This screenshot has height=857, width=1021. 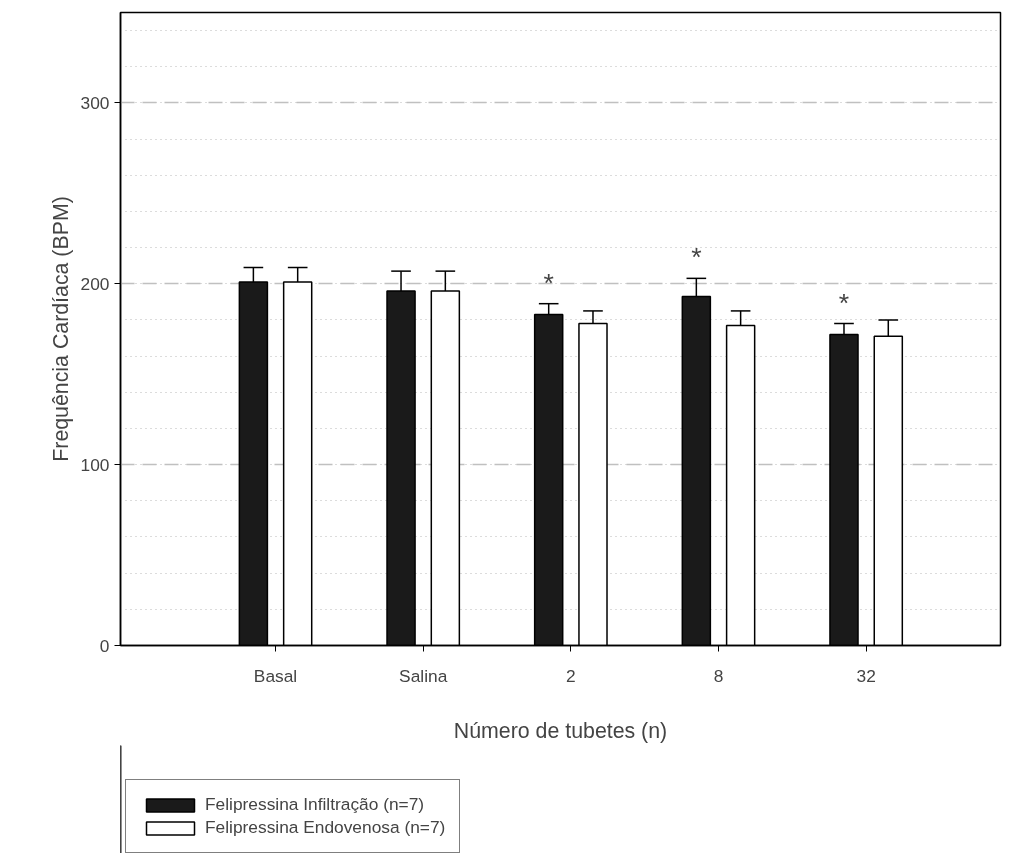 What do you see at coordinates (104, 645) in the screenshot?
I see `y-tick-label: 0` at bounding box center [104, 645].